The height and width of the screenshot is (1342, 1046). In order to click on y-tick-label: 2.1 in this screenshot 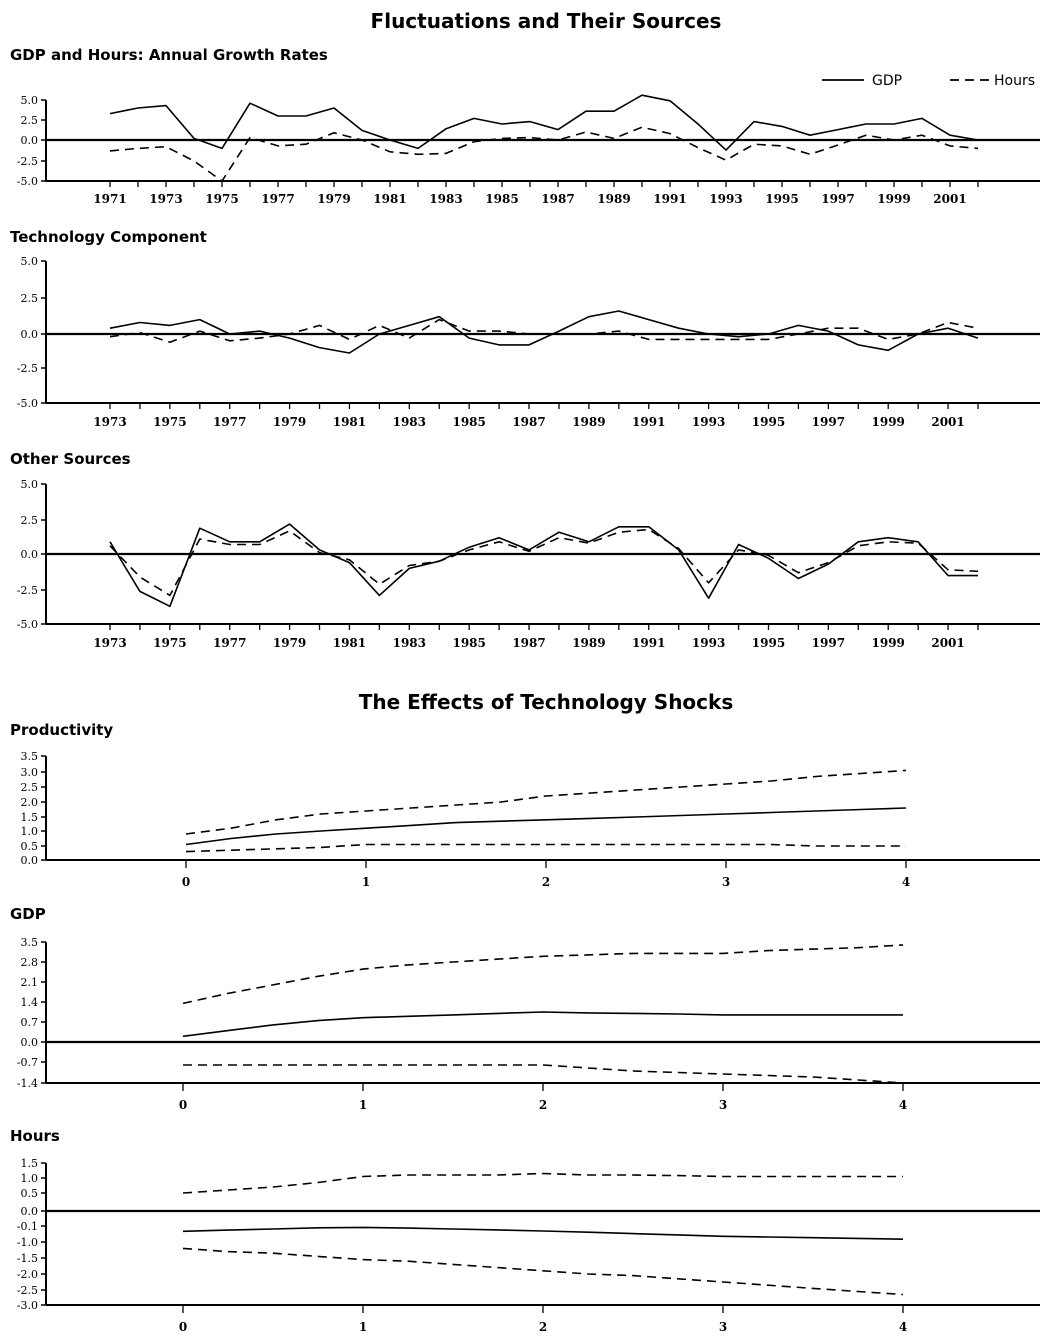, I will do `click(30, 982)`.